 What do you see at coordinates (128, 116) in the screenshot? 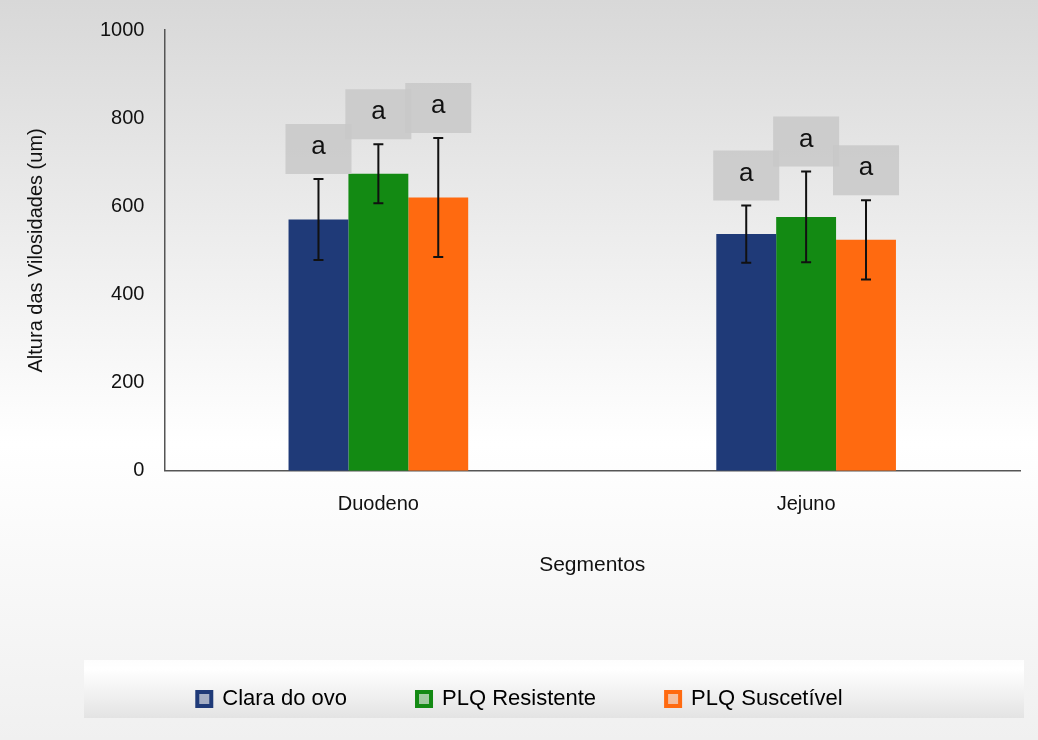
I see `y-tick-label: 800` at bounding box center [128, 116].